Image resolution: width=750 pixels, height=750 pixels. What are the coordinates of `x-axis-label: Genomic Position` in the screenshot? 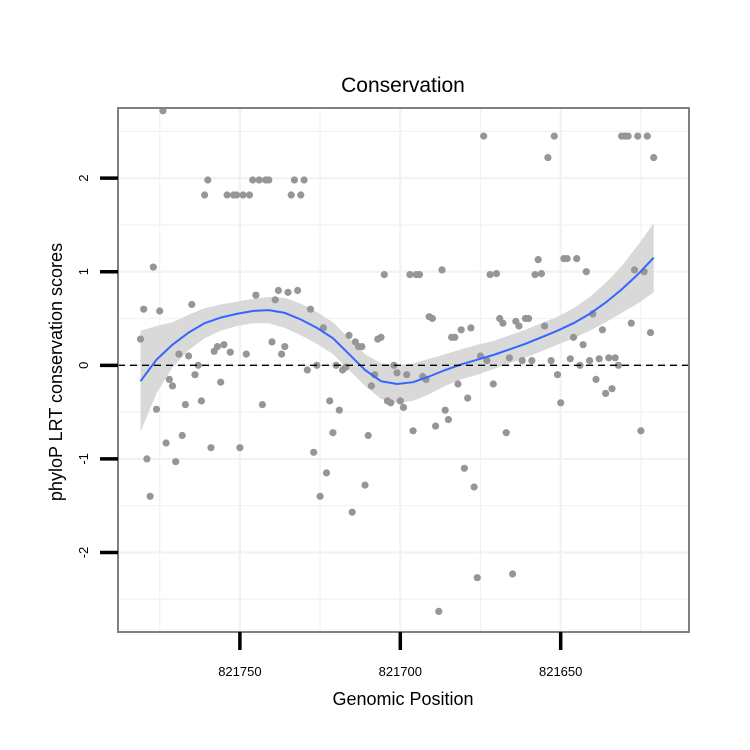 It's located at (402, 699).